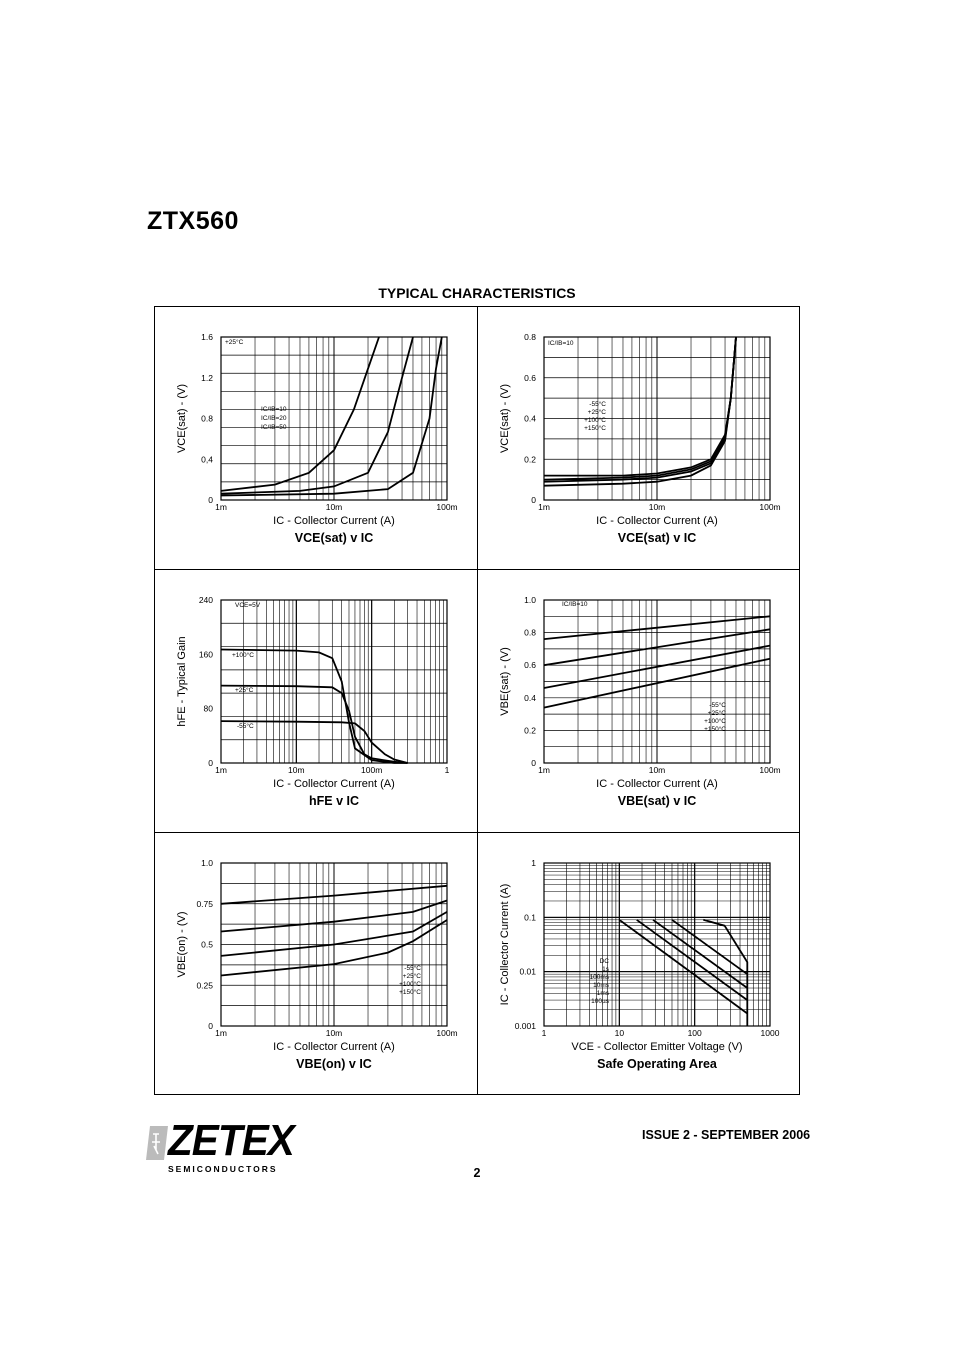 The width and height of the screenshot is (954, 1351). I want to click on logo-word: ZETEX, so click(231, 1140).